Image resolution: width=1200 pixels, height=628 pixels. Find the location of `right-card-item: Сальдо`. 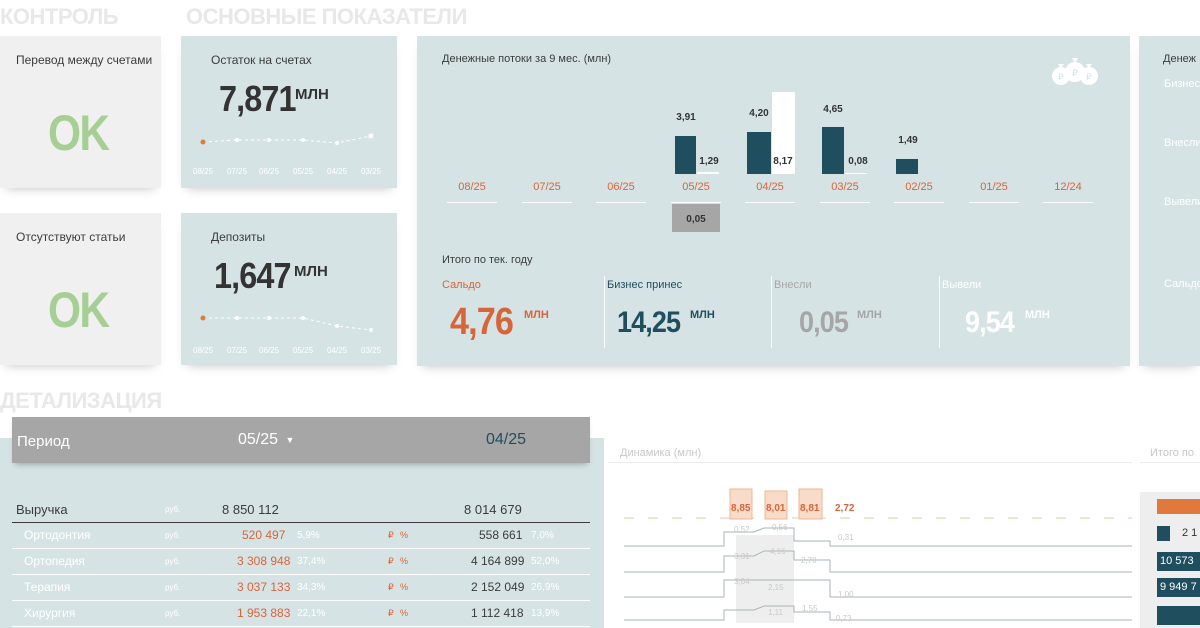

right-card-item: Сальдо is located at coordinates (1182, 284).